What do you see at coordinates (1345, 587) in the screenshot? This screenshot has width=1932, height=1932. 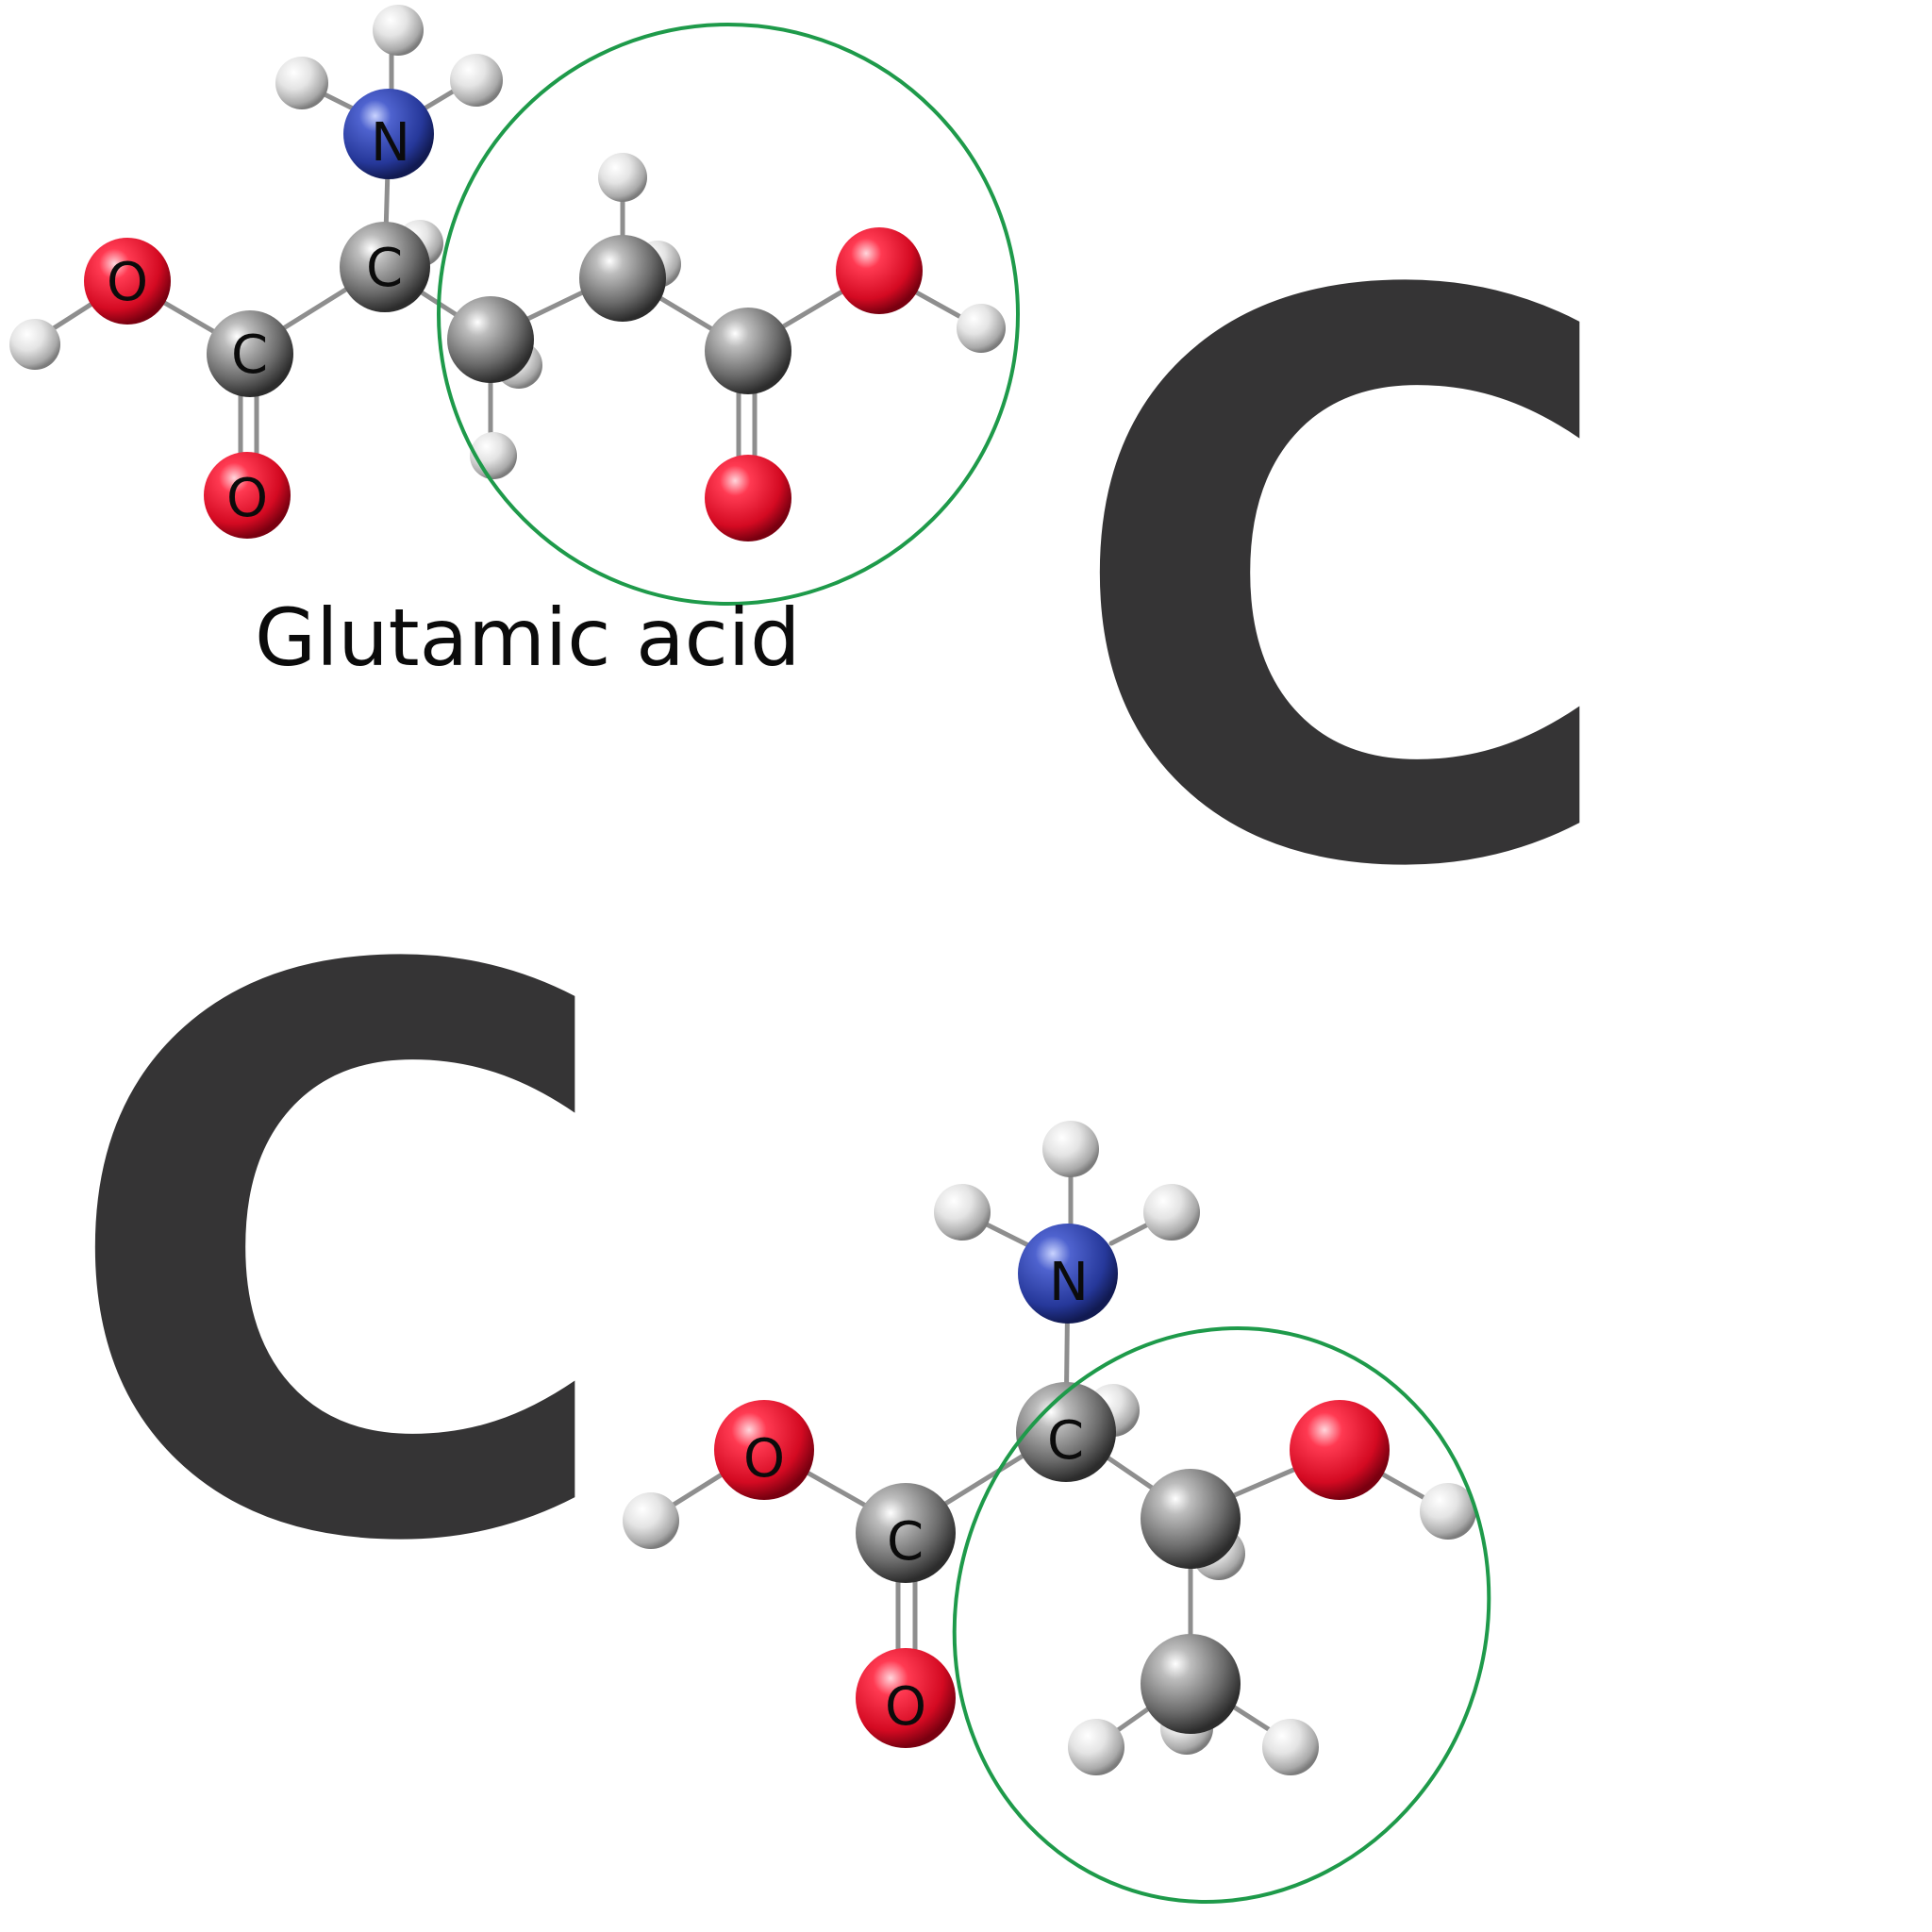 I see `big-letter-top-right: C` at bounding box center [1345, 587].